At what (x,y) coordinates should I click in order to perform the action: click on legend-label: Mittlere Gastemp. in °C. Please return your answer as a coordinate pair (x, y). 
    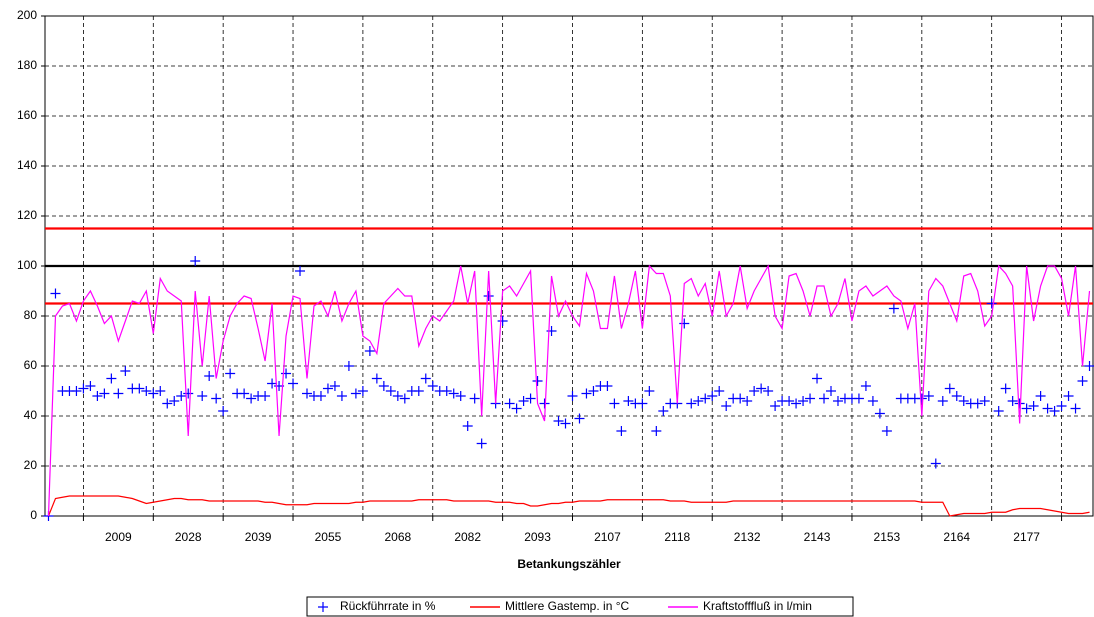
    Looking at the image, I should click on (567, 606).